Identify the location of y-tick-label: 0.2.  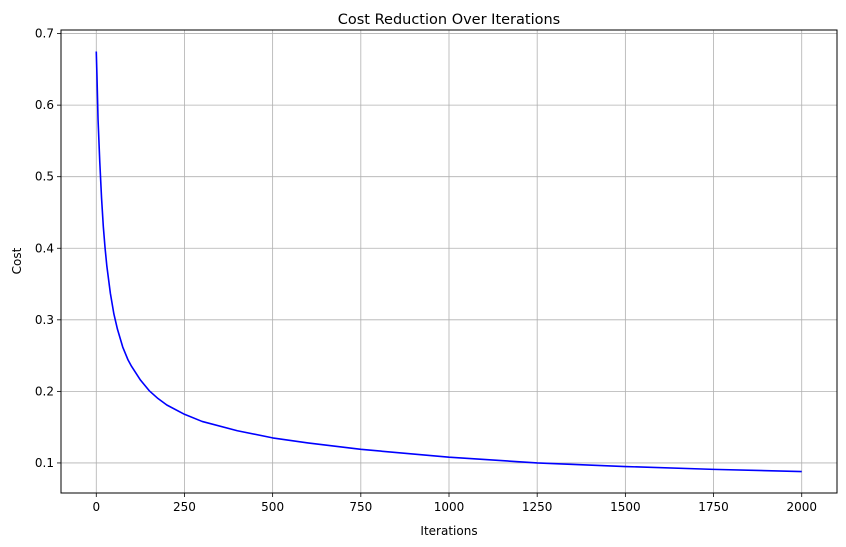
(44, 391).